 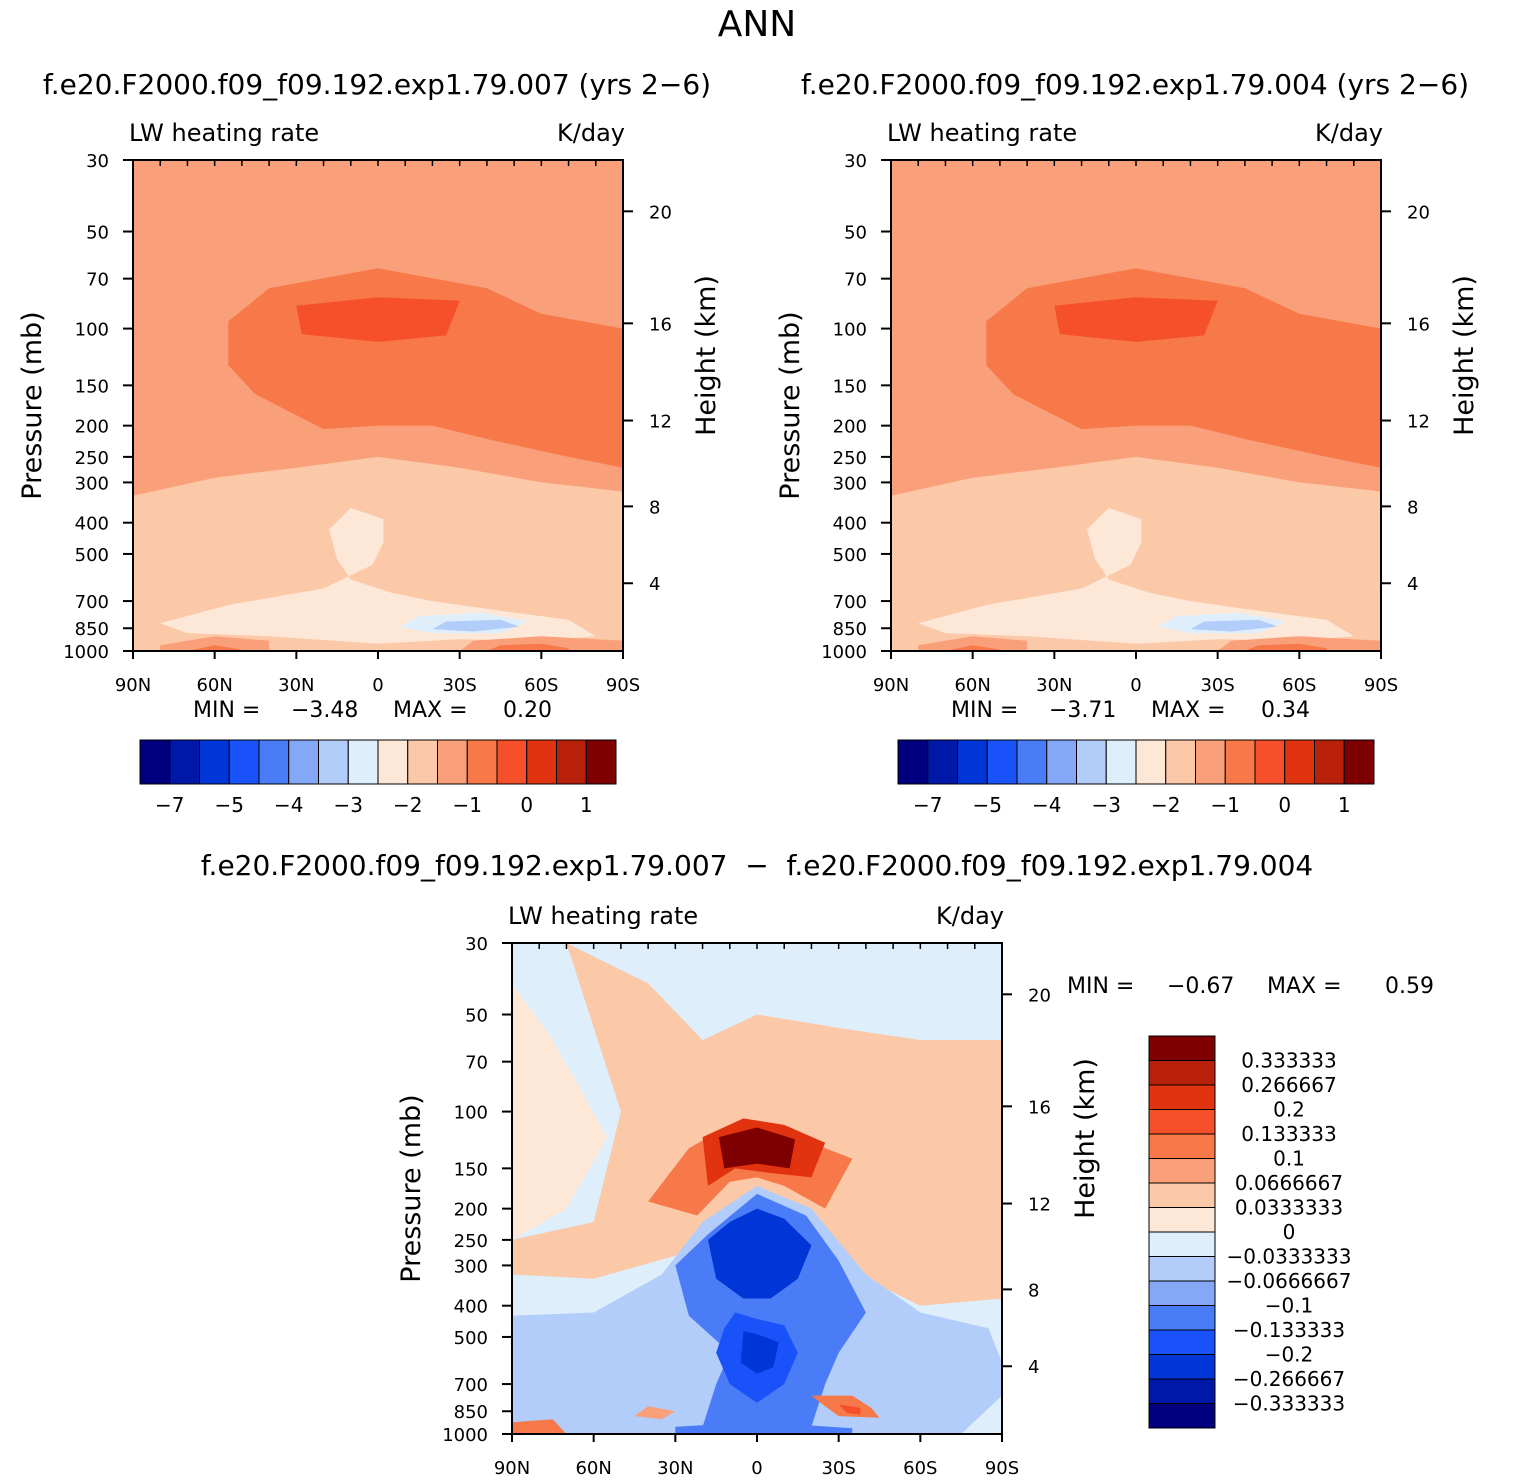 I want to click on y-tick-label: 300, so click(x=471, y=1266).